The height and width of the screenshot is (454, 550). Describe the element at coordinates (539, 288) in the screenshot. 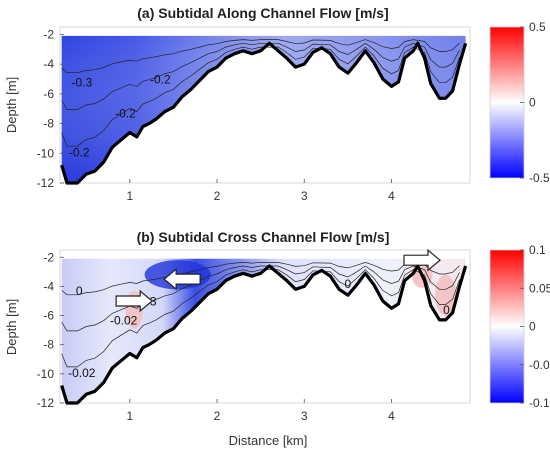

I see `colorbar-tick-label: 0.05` at that location.